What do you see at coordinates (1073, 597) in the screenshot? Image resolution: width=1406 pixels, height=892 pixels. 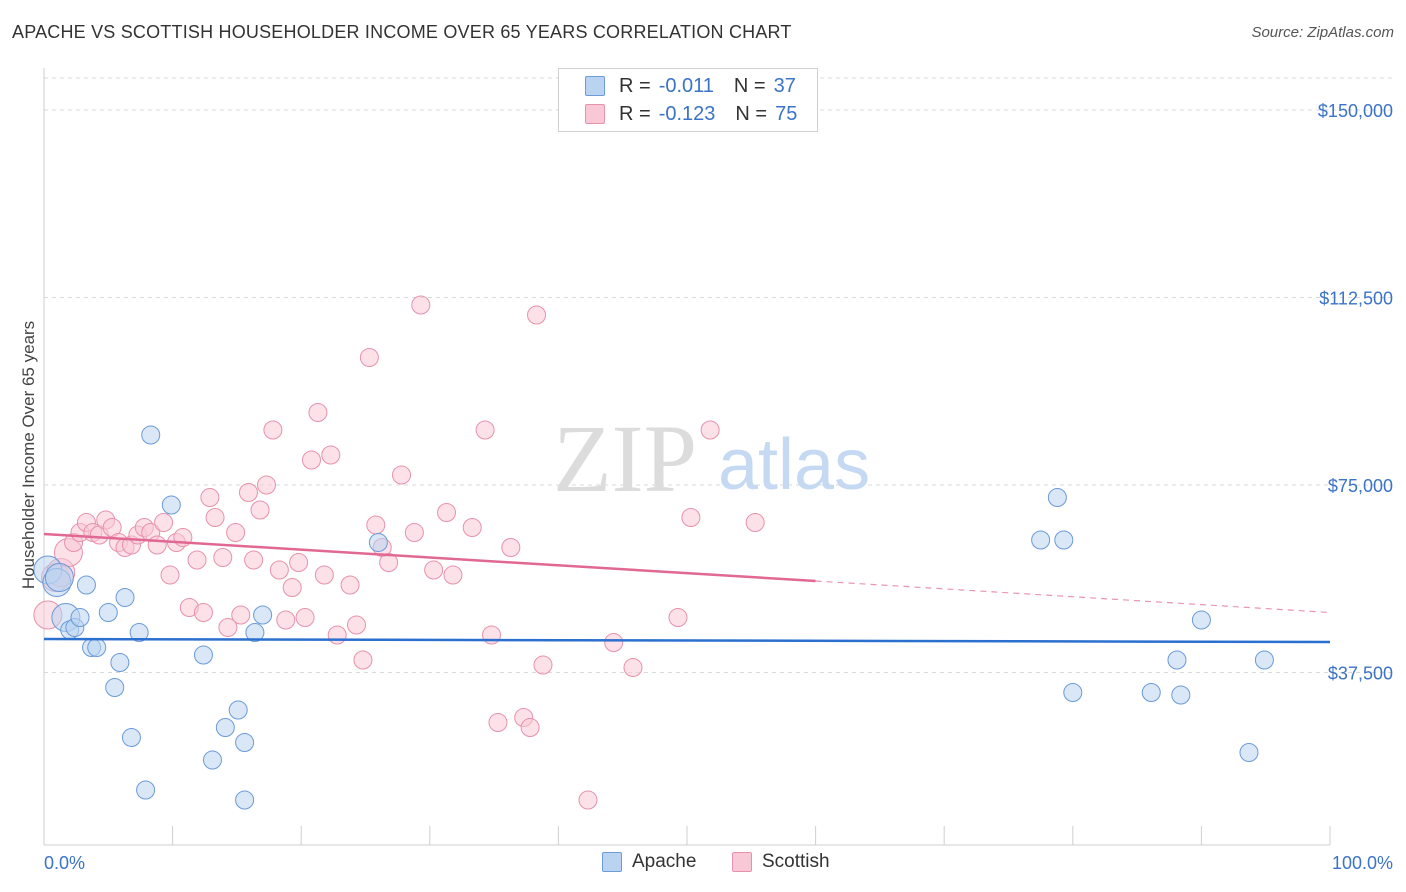 I see `scottish-trend-extension` at bounding box center [1073, 597].